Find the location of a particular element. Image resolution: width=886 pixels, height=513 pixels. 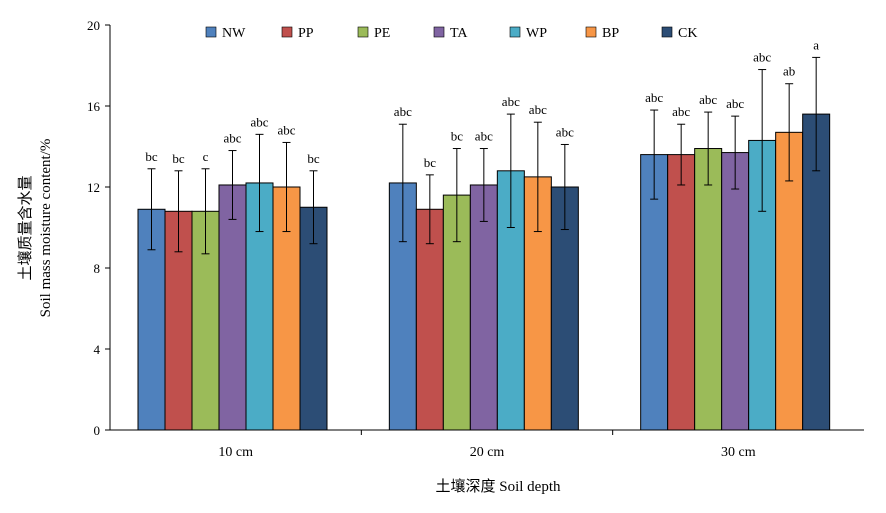

legend-swatch-bp is located at coordinates (591, 32).